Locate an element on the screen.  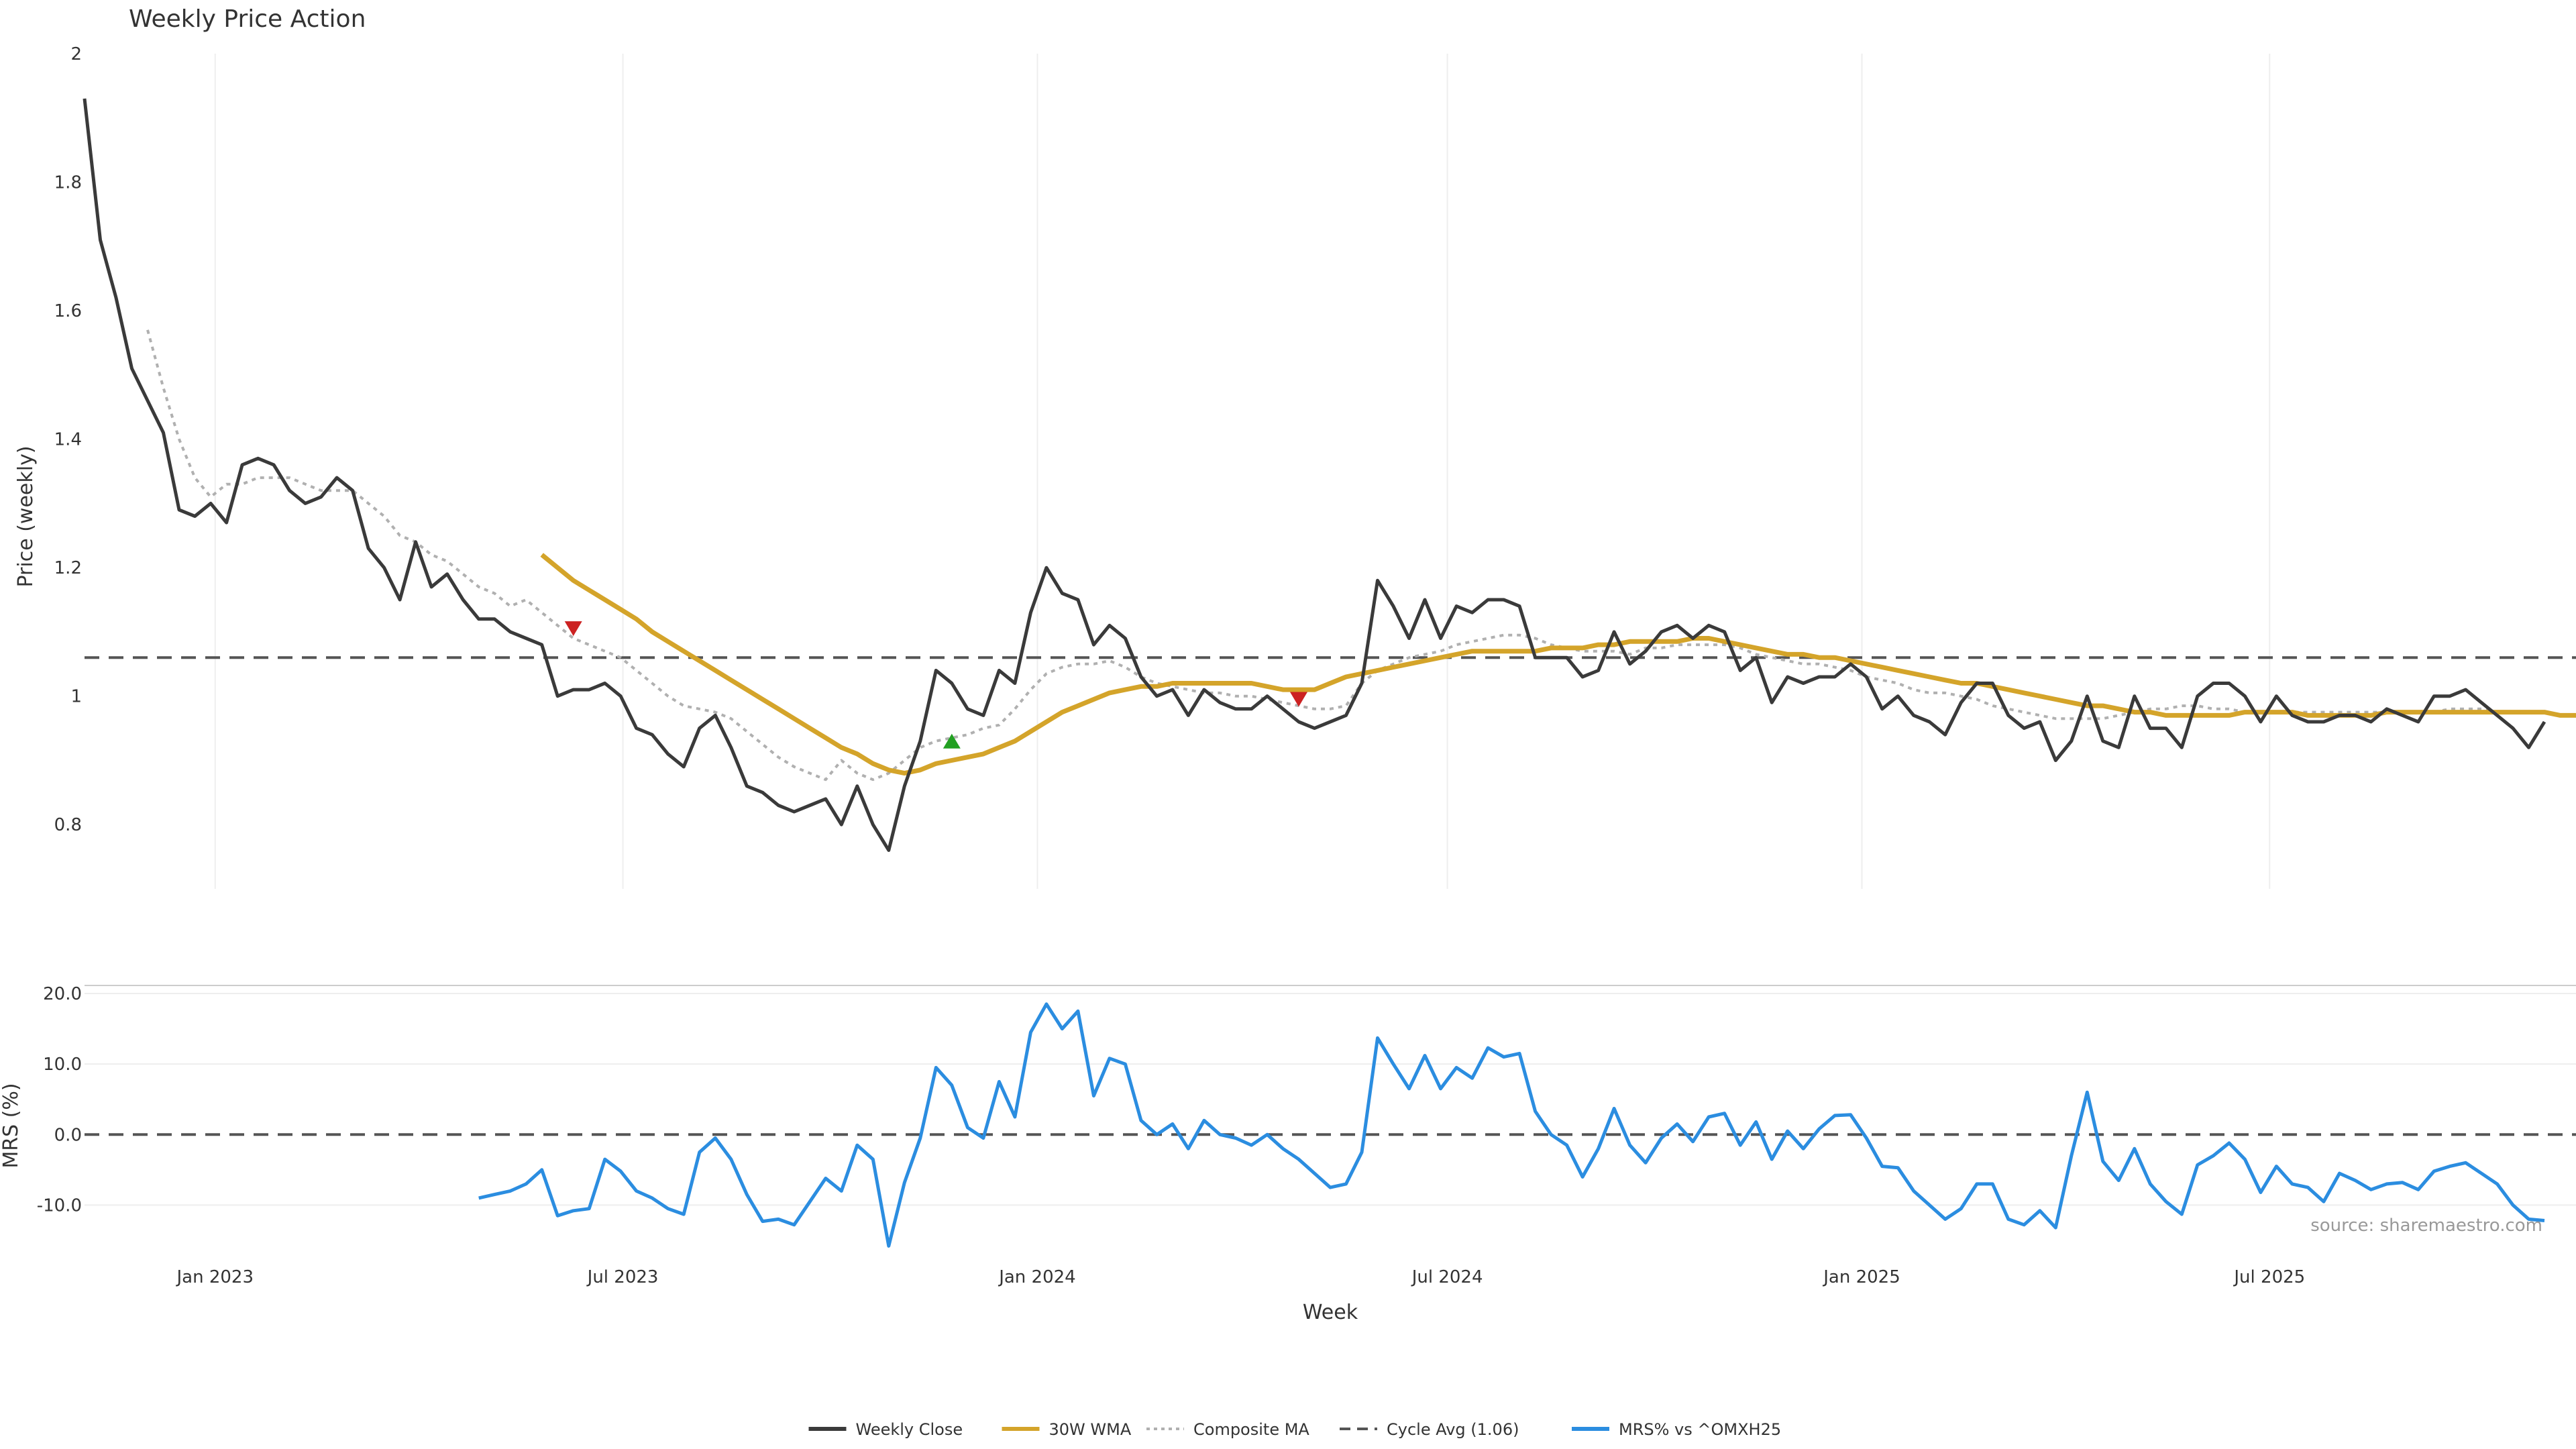
price-y-tick-label: 1.4 is located at coordinates (68, 440).